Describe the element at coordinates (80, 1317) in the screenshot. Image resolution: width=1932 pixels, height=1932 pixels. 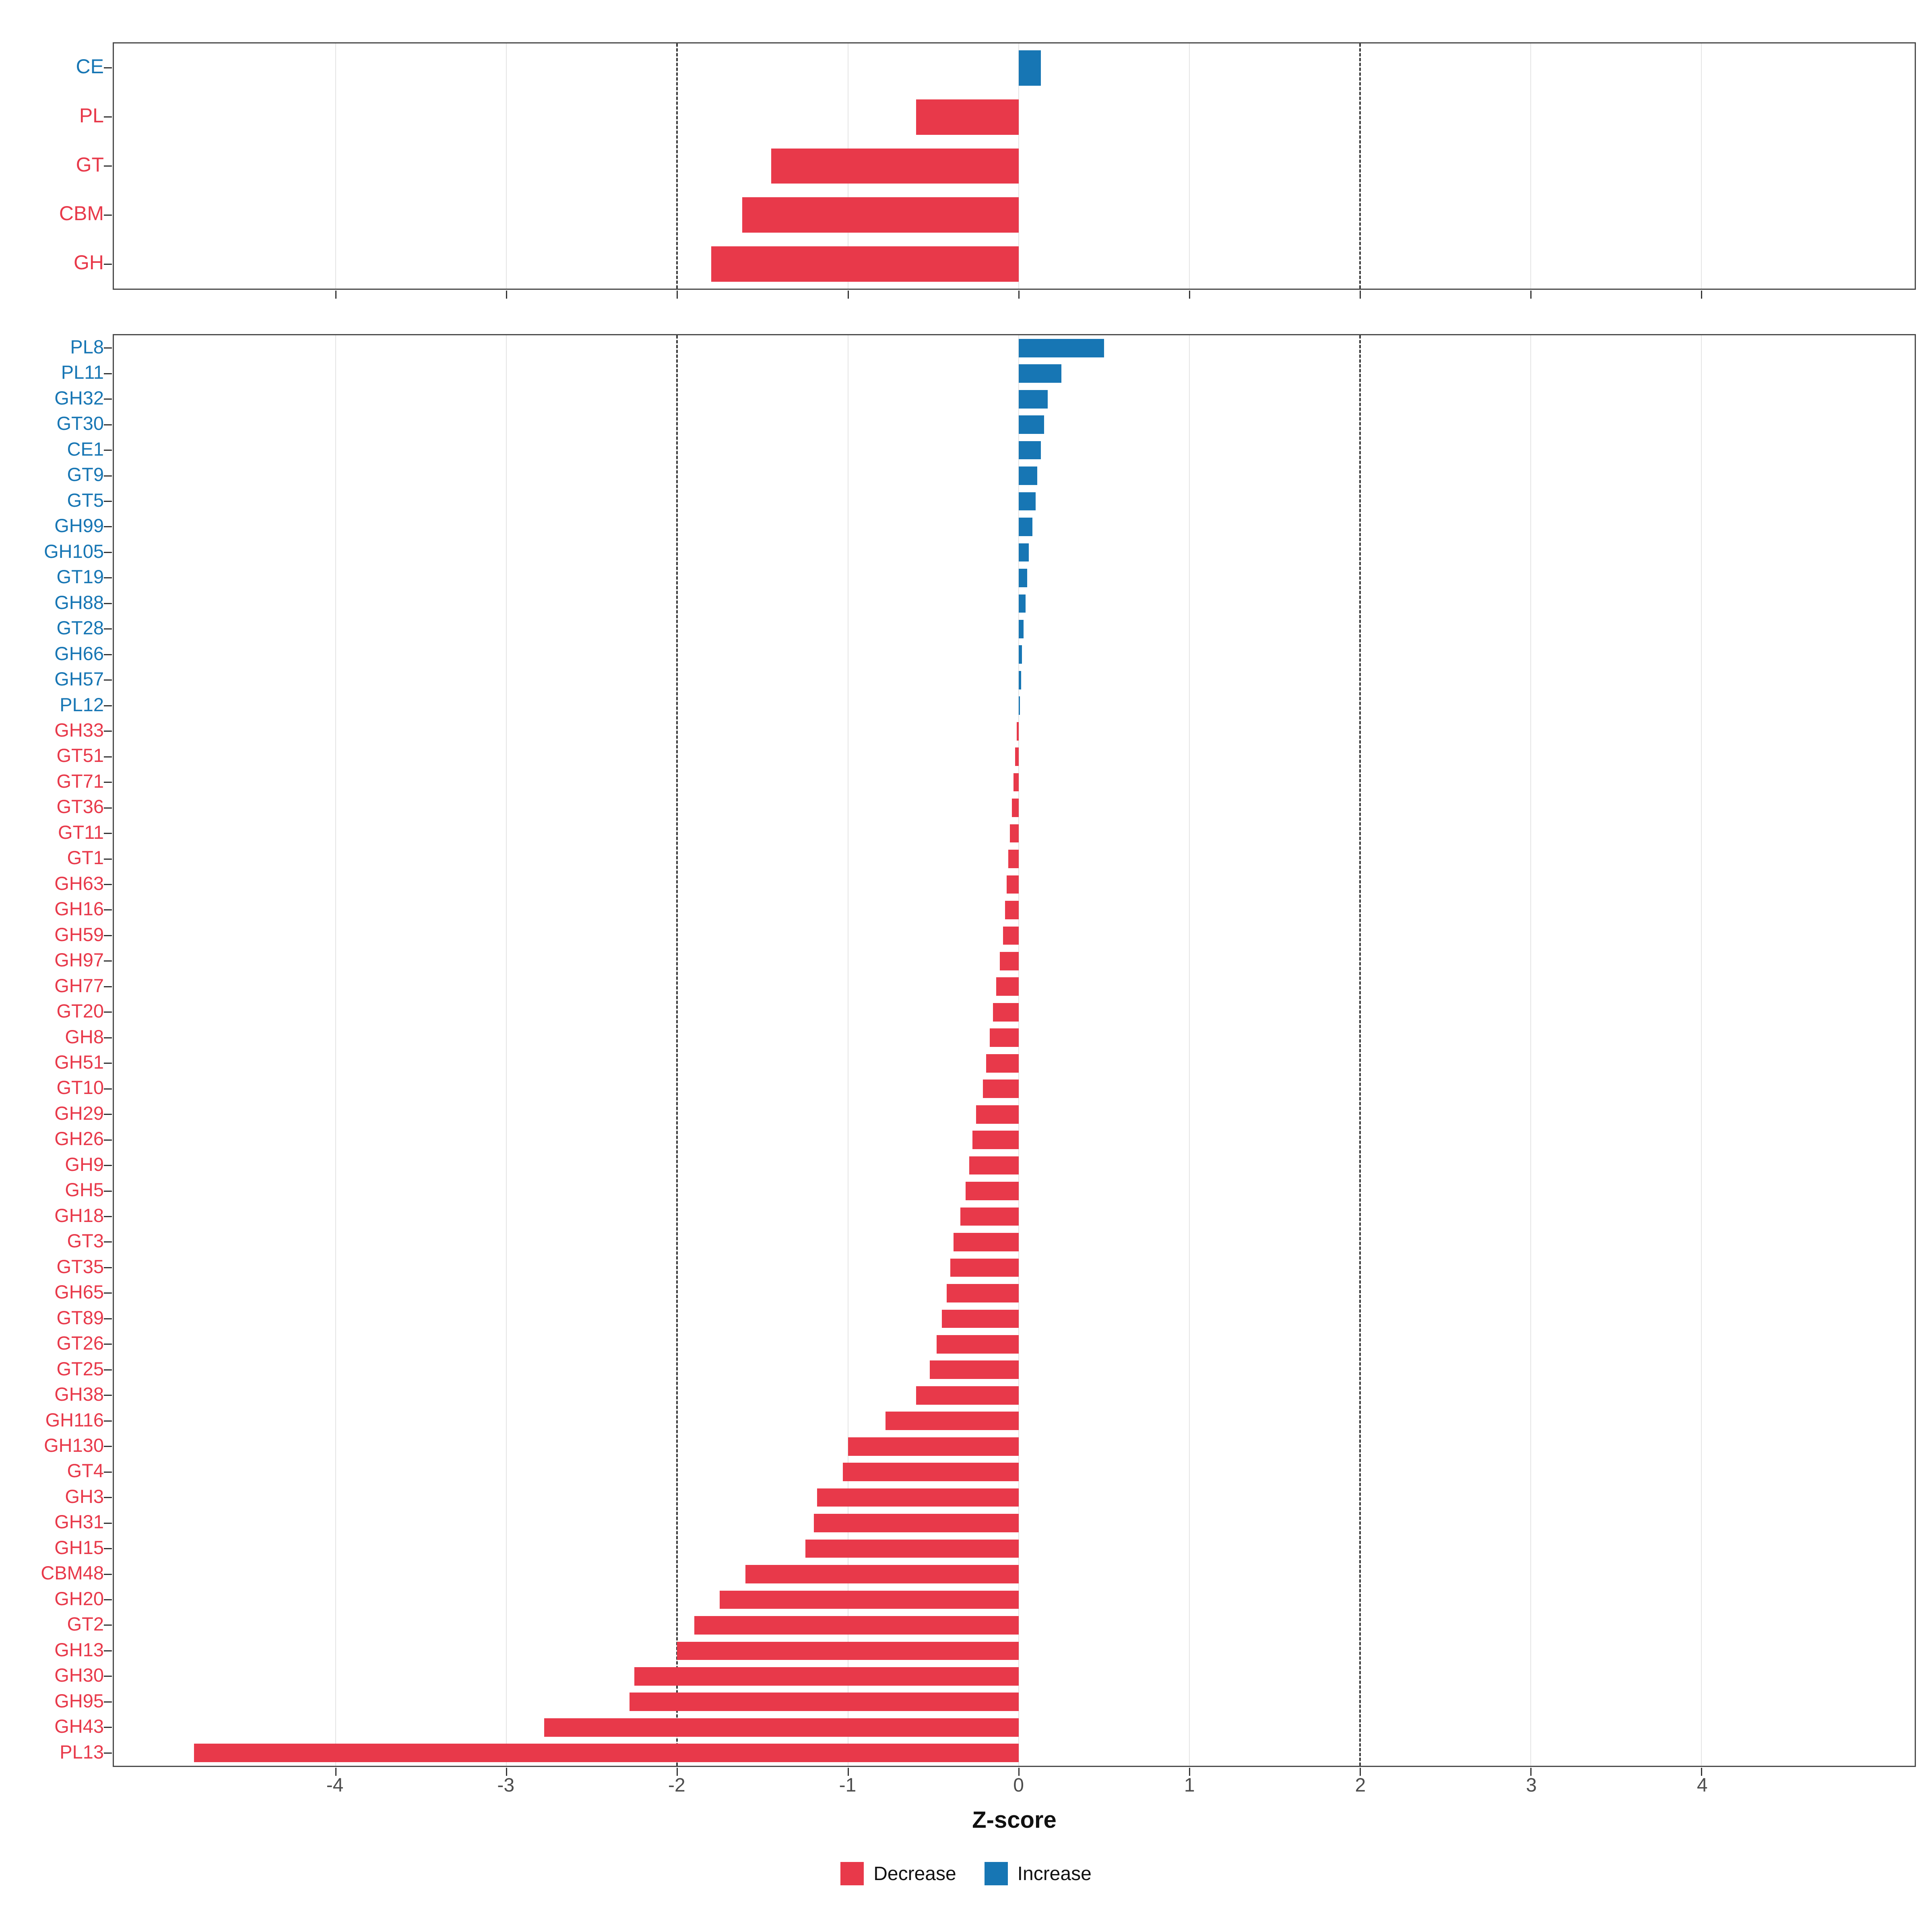
I see `category-label-GT89: GT89` at that location.